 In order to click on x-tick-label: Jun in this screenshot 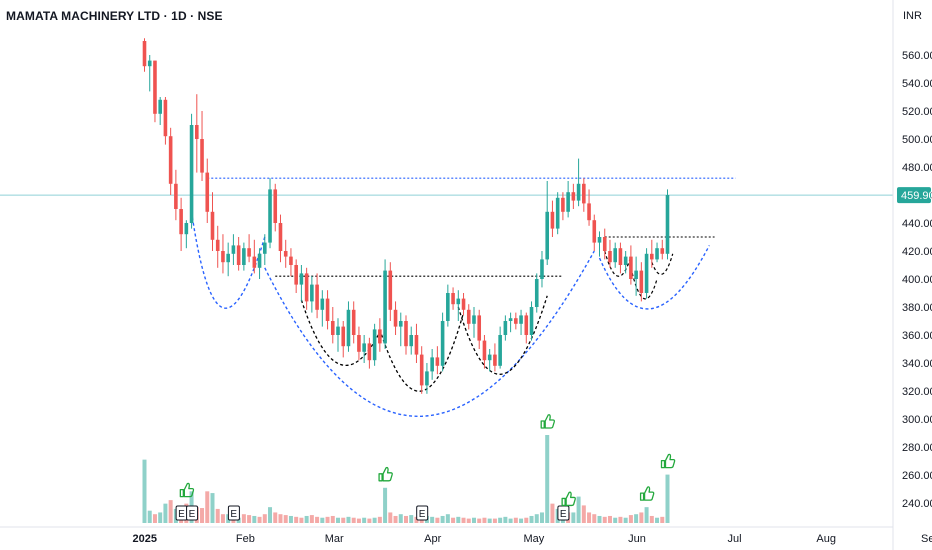, I will do `click(637, 539)`.